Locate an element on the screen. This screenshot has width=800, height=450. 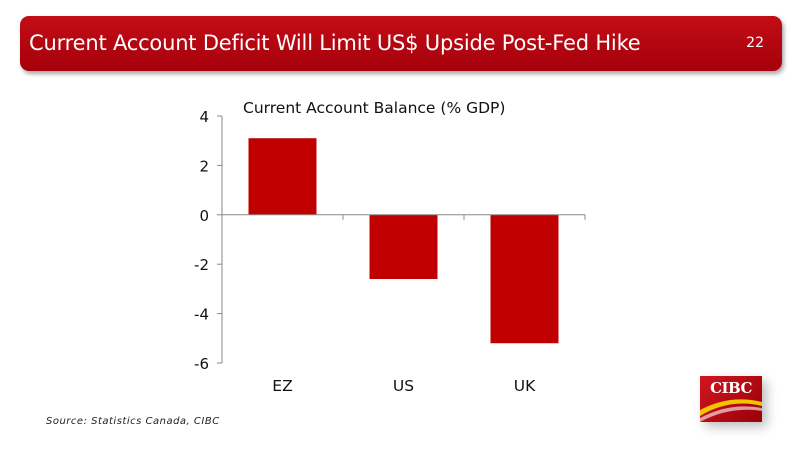
y-tick-label: 4 is located at coordinates (204, 117).